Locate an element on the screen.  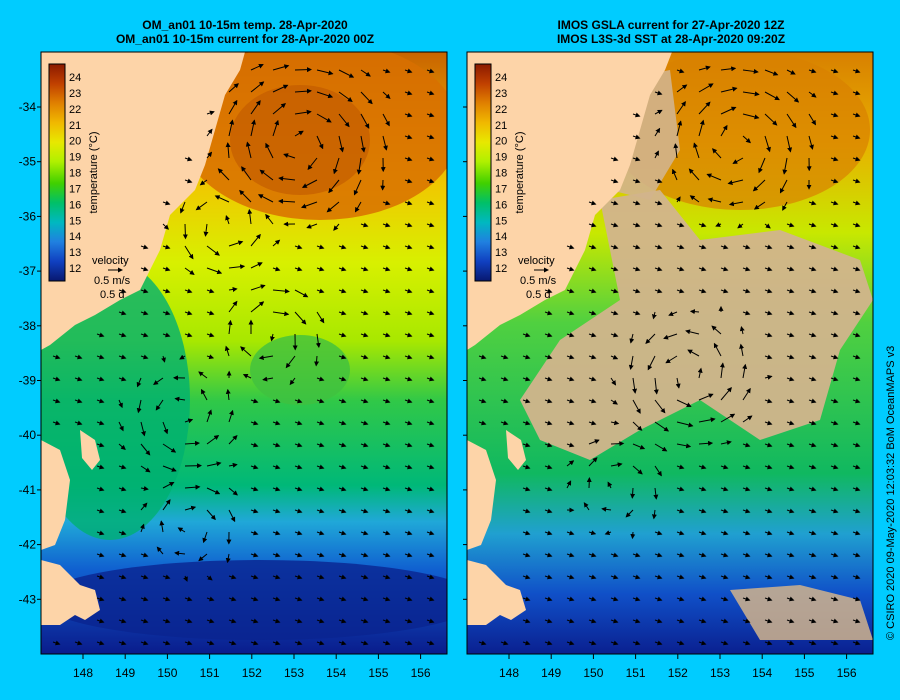
colorbar-tick-label: 17 is located at coordinates (75, 189).